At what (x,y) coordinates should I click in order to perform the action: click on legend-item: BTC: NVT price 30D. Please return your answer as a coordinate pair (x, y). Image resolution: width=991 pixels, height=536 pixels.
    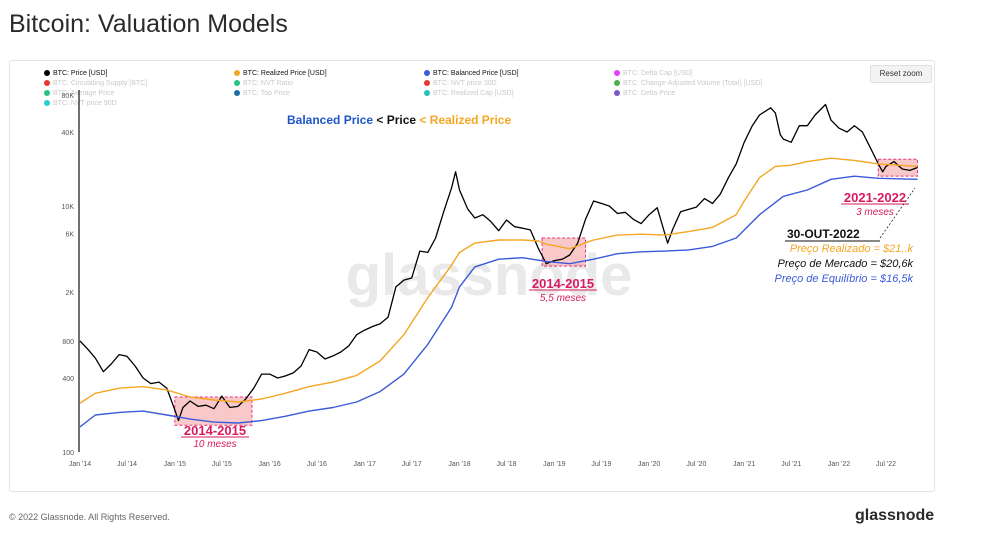
    Looking at the image, I should click on (460, 83).